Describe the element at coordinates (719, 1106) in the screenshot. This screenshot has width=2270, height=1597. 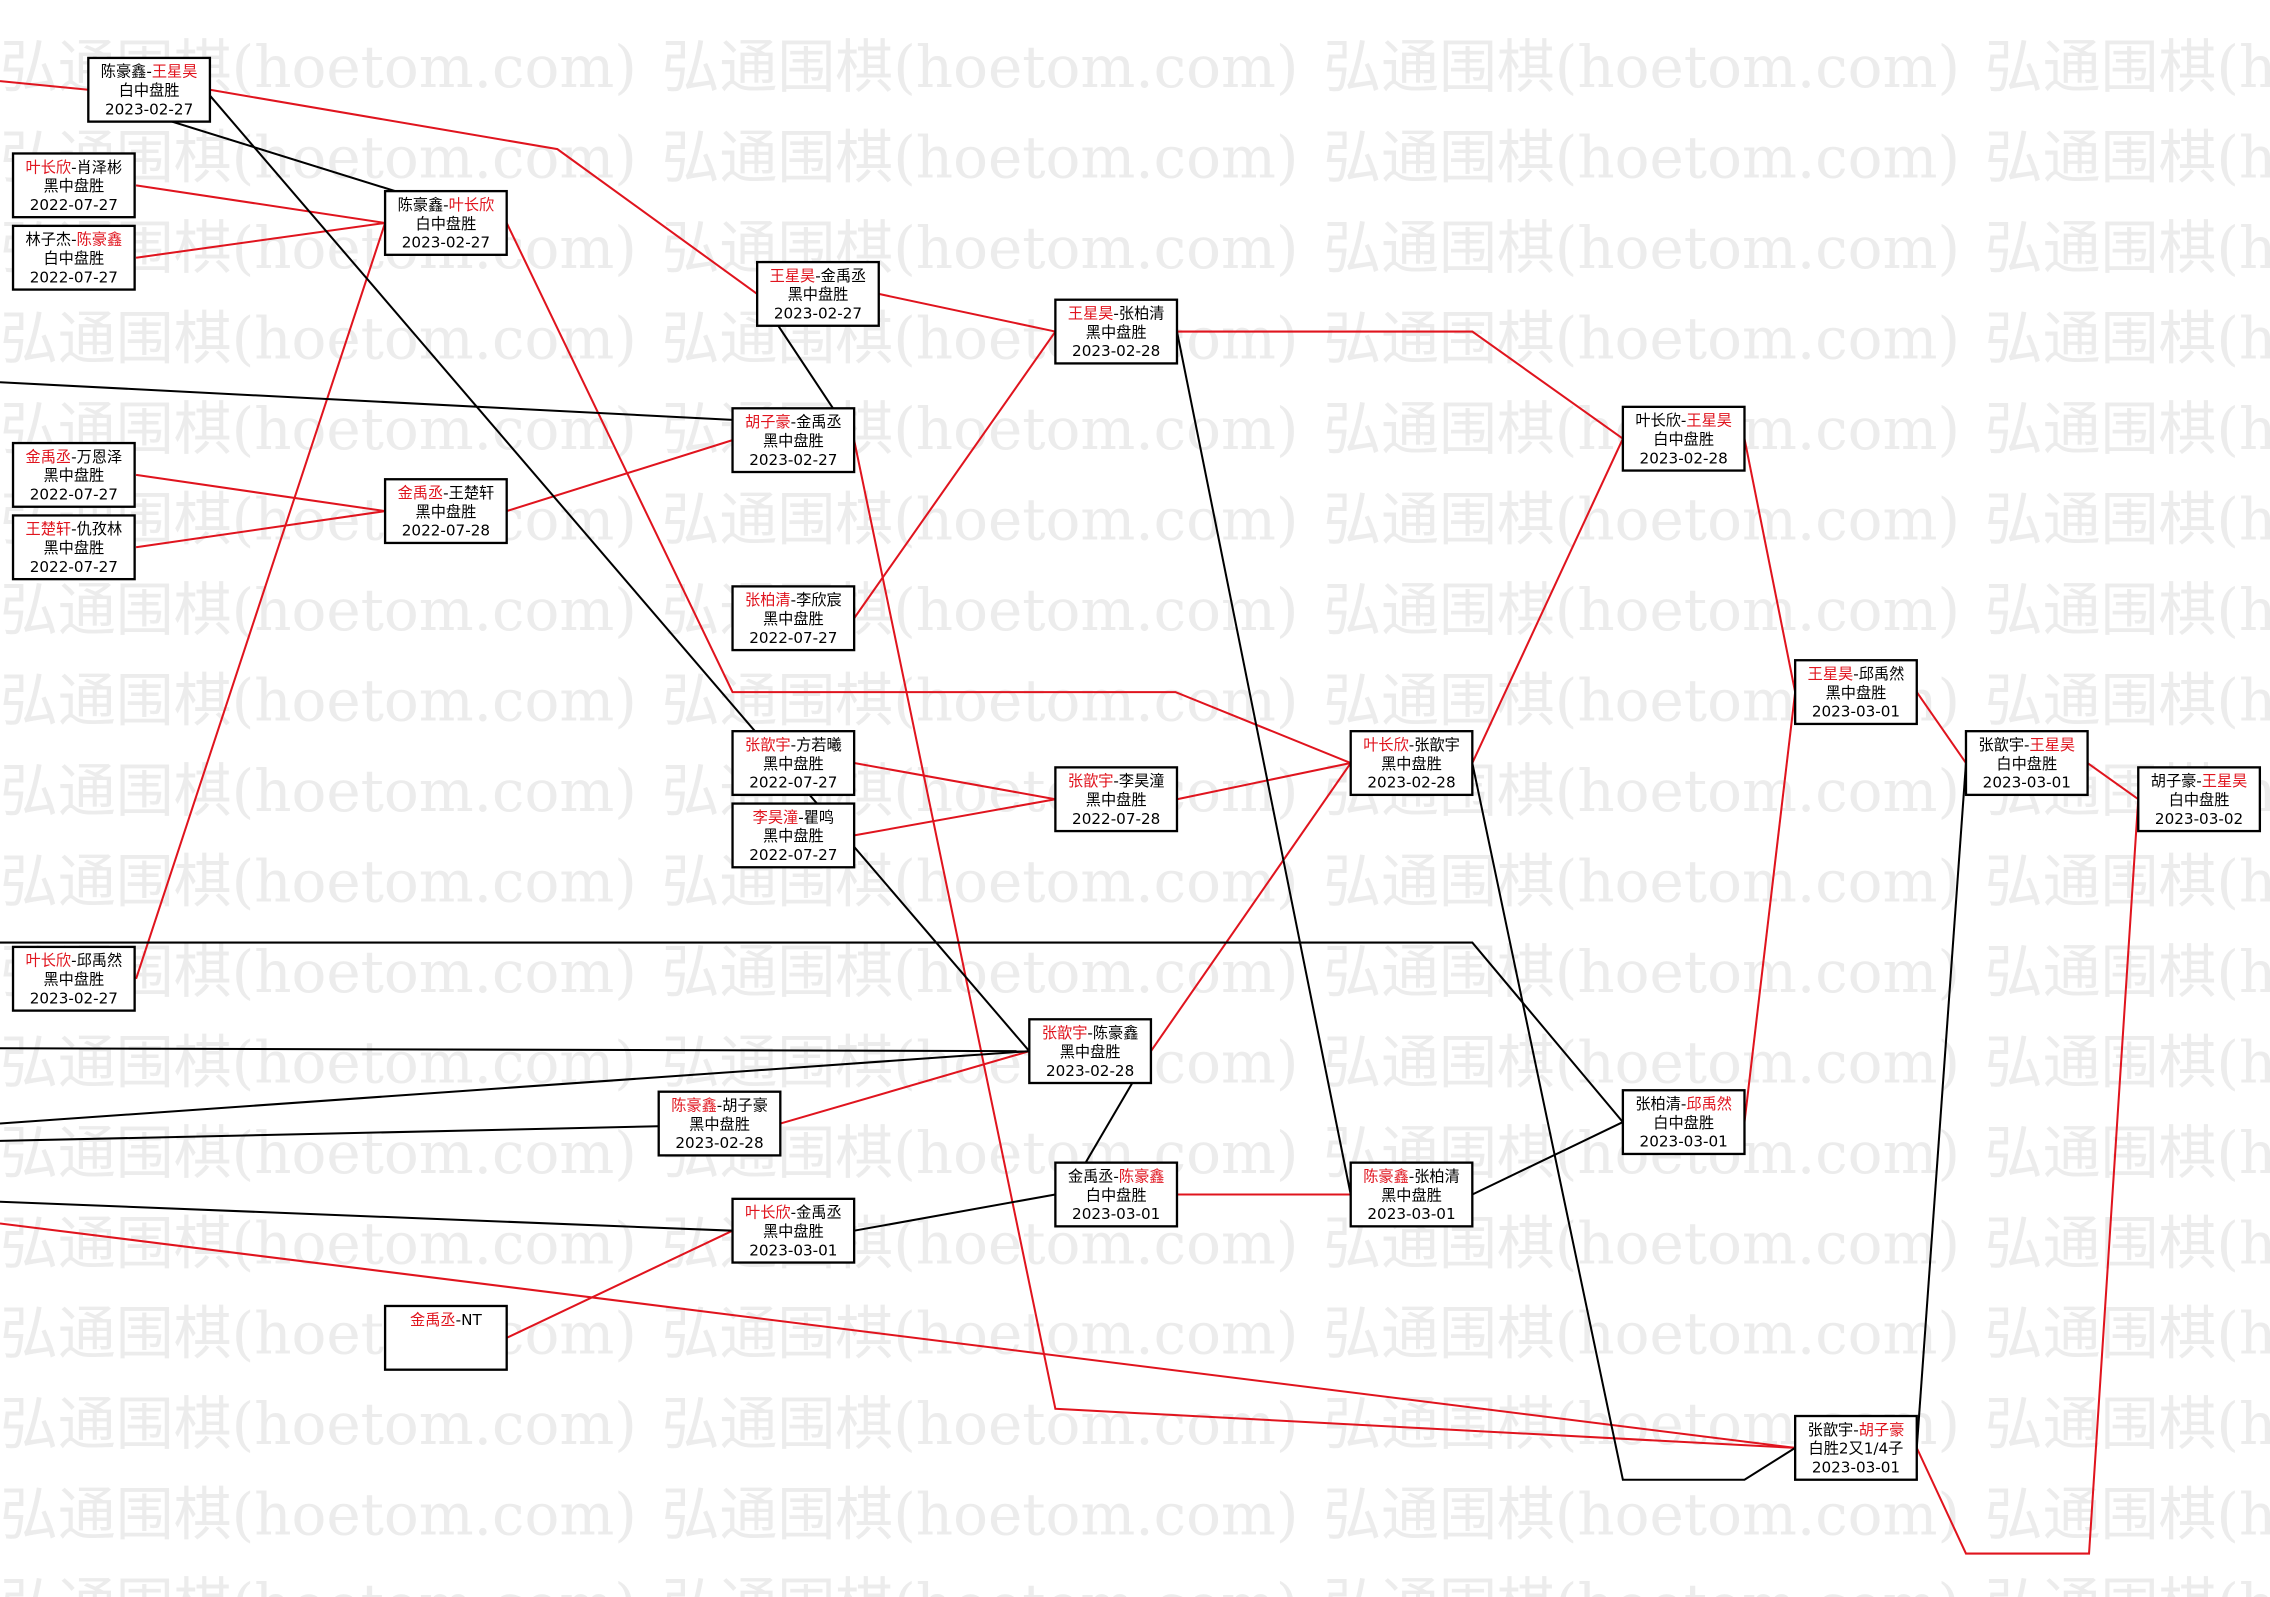
I see `match-players: 陈豪鑫-胡子豪` at that location.